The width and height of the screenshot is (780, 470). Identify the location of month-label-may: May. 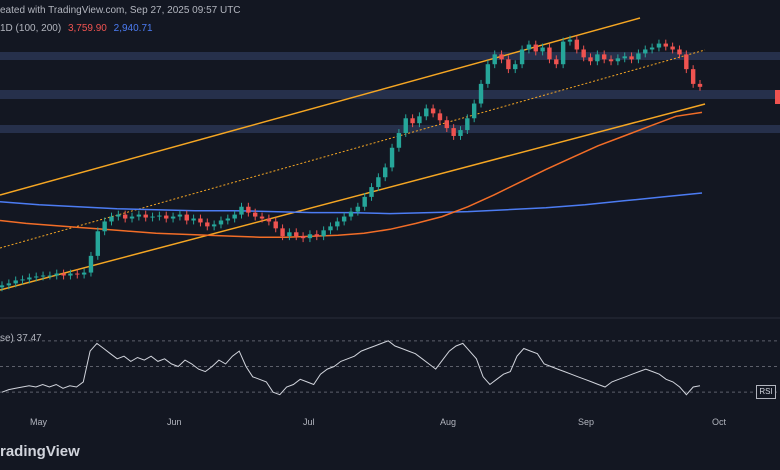
(39, 422).